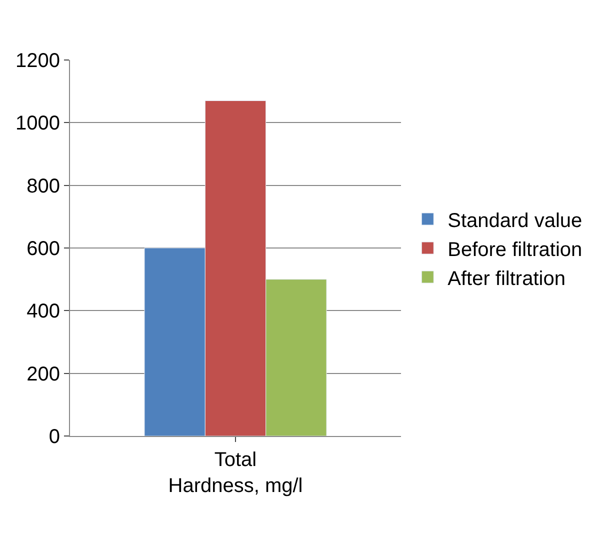  What do you see at coordinates (38, 61) in the screenshot?
I see `y-tick-label: 1200` at bounding box center [38, 61].